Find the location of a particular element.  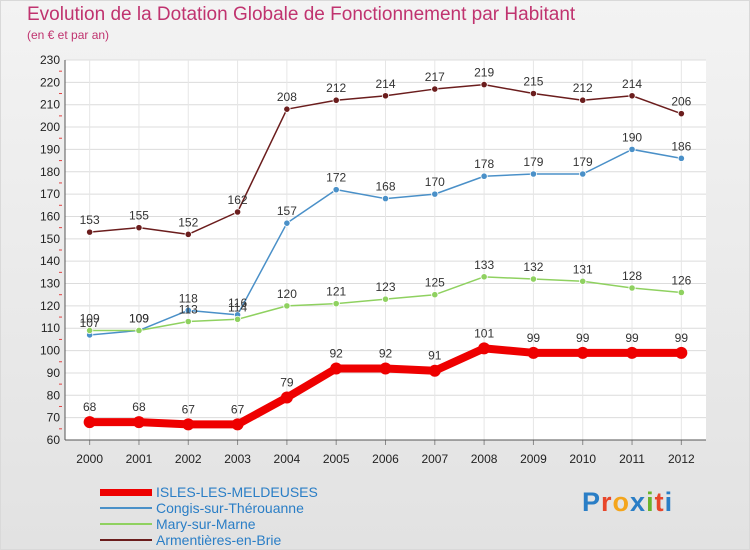

y-tick-label: 160 is located at coordinates (50, 216).